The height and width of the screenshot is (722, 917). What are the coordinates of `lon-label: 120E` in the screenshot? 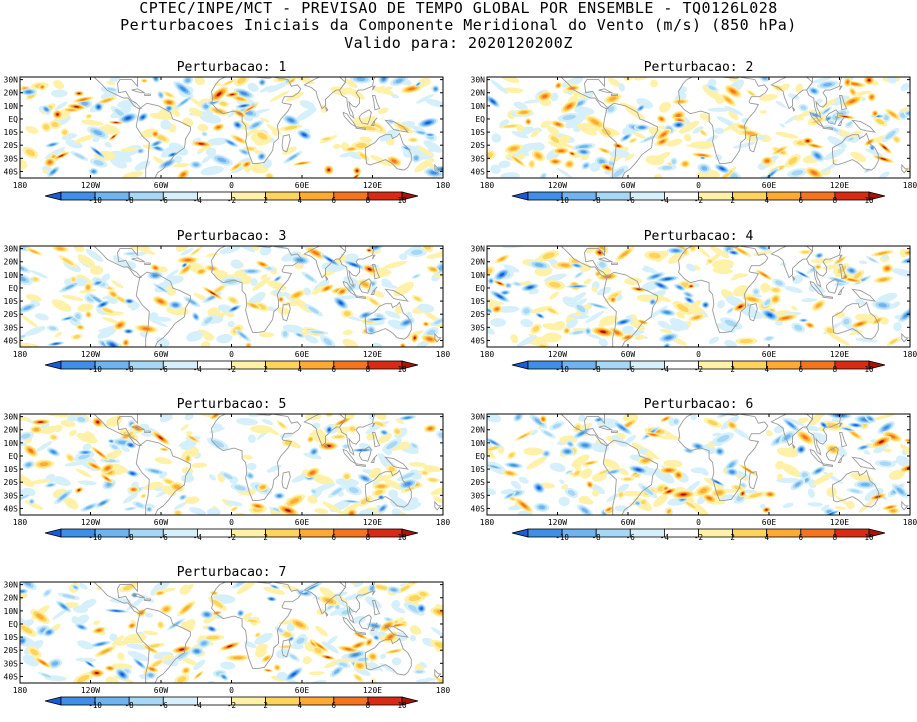 It's located at (839, 354).